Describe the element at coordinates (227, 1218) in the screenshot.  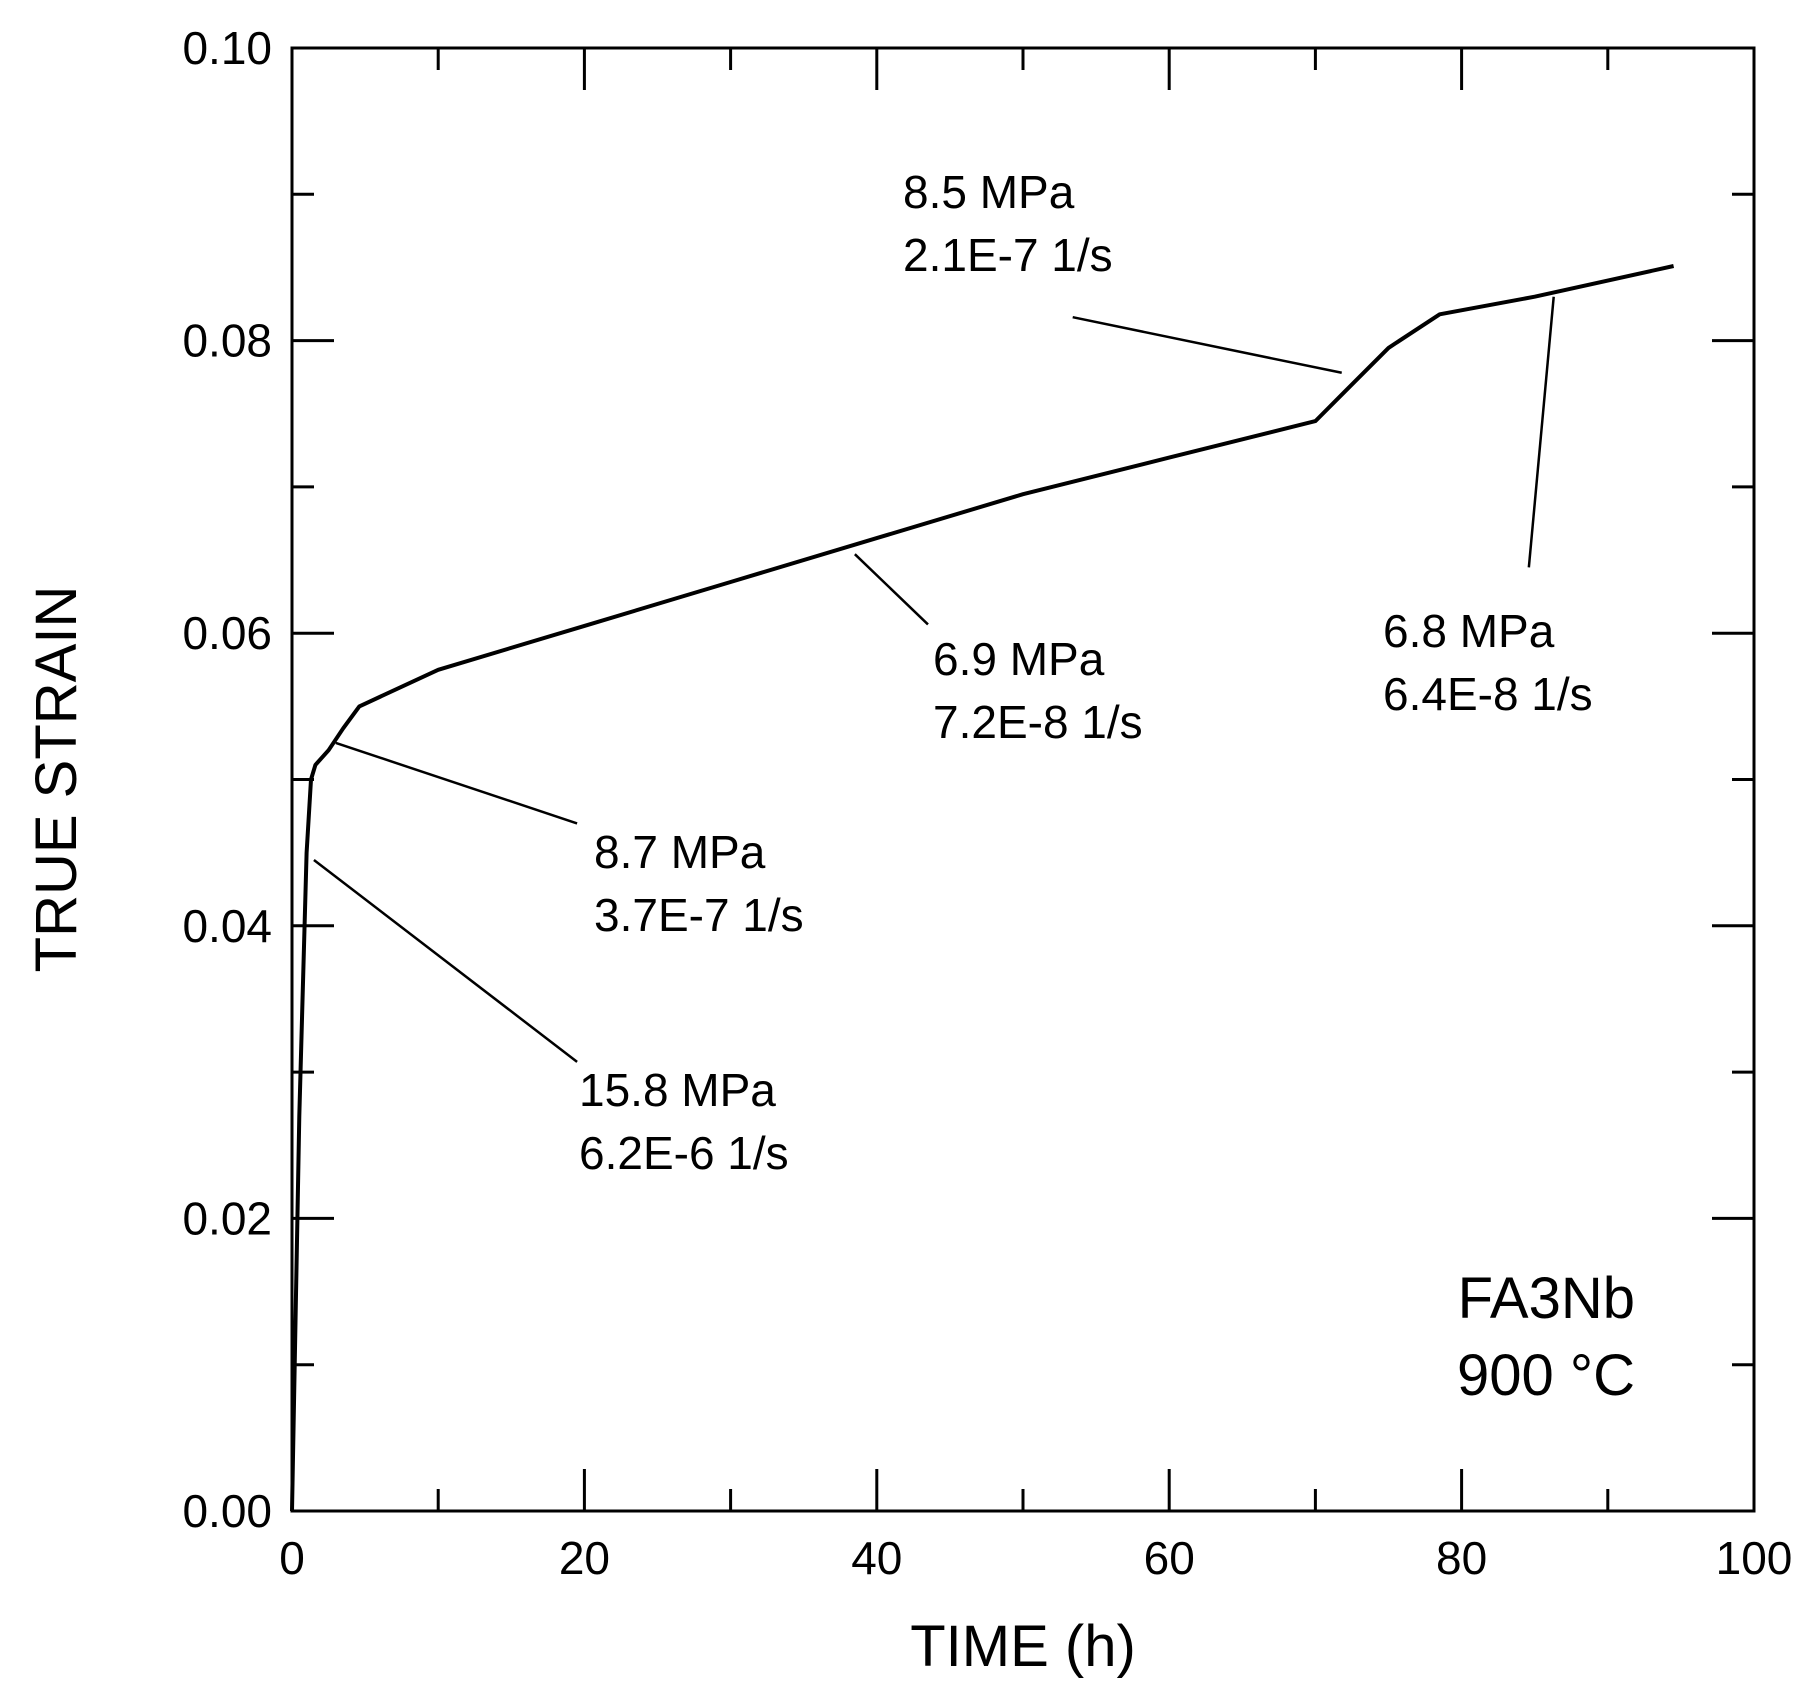
I see `y-tick-label: 0.02` at that location.